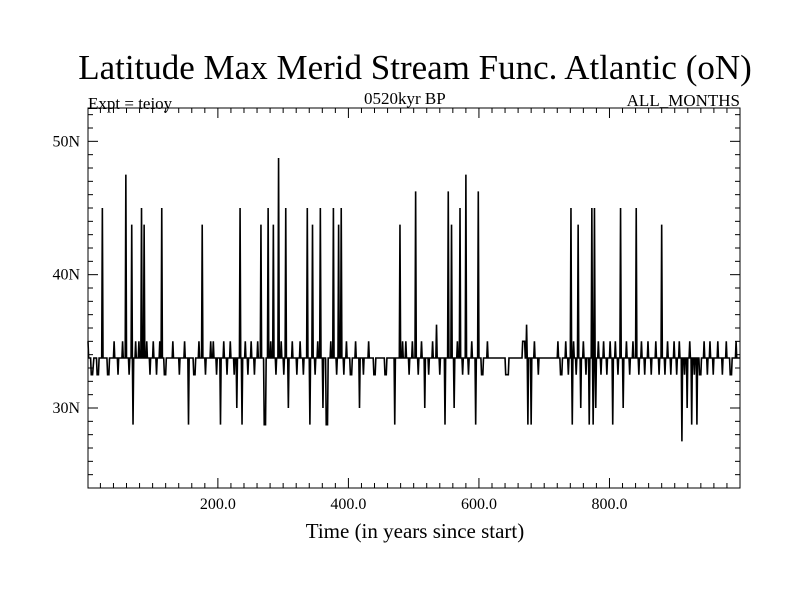 This screenshot has width=800, height=600. Describe the element at coordinates (218, 504) in the screenshot. I see `x-tick-label: 200.0` at that location.